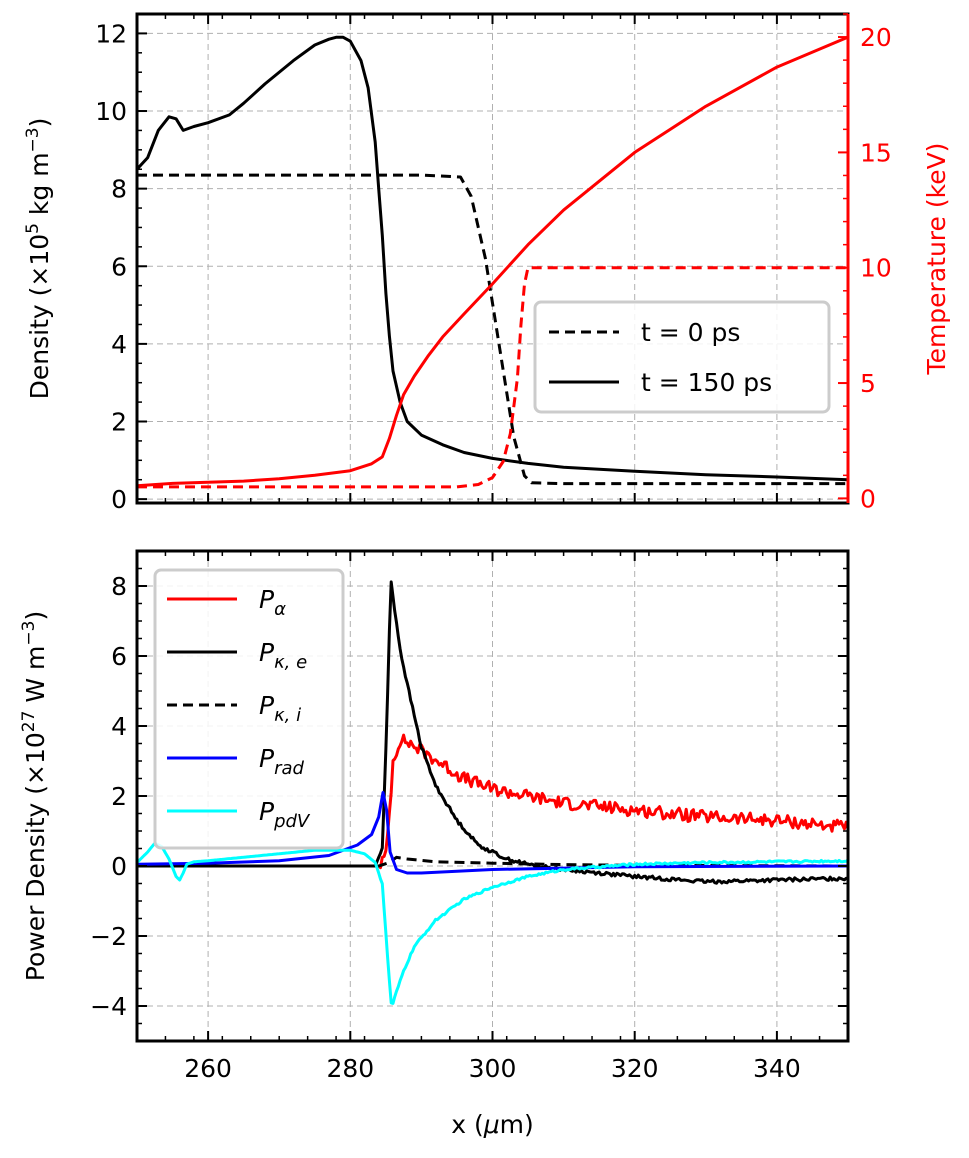 Image resolution: width=969 pixels, height=1158 pixels. I want to click on legend-entry-label: Pα, so click(272, 602).